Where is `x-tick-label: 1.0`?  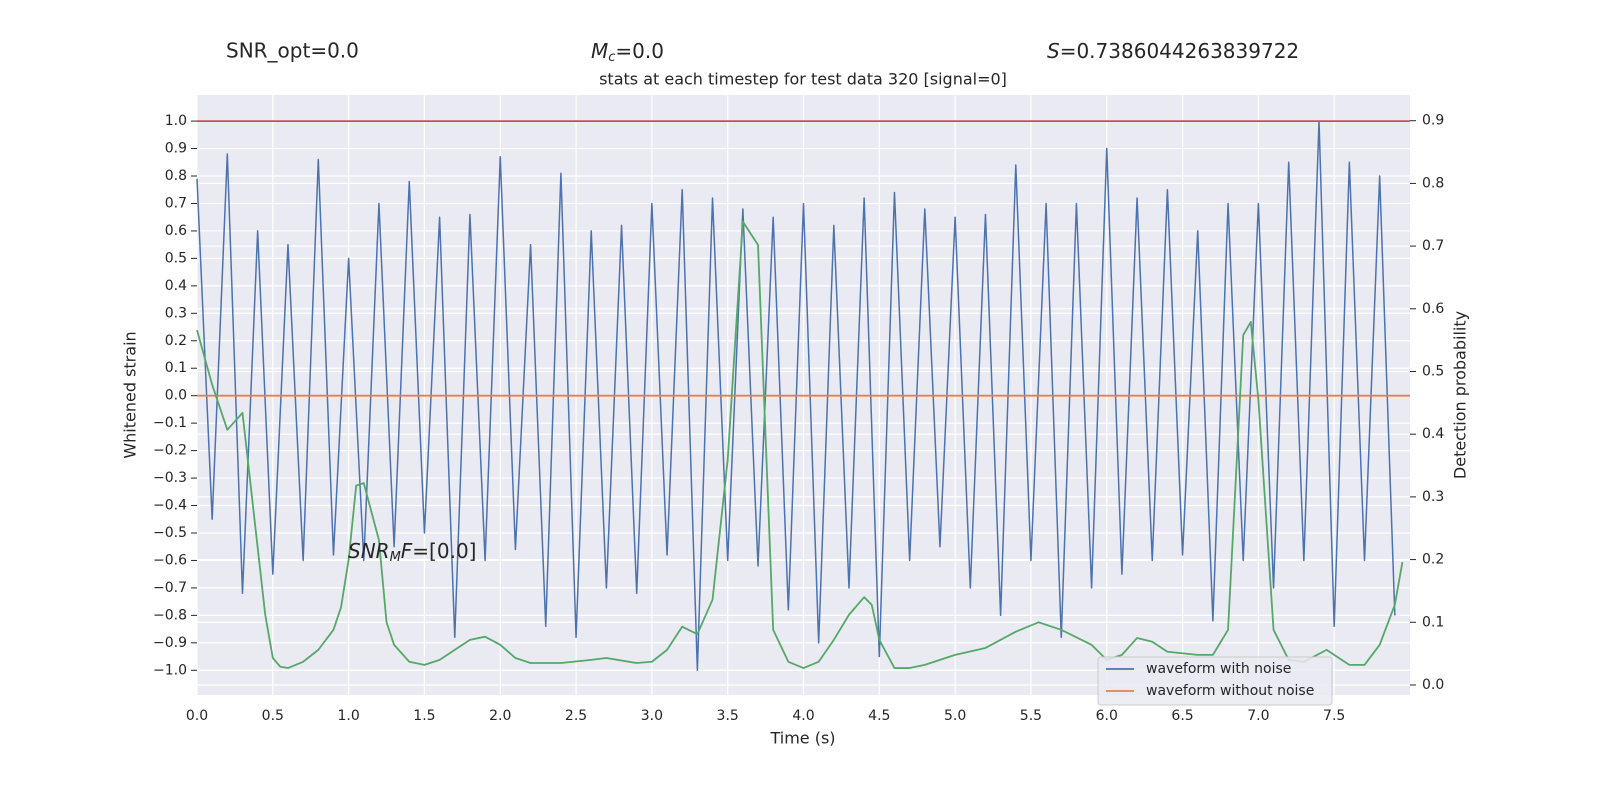
x-tick-label: 1.0 is located at coordinates (348, 716).